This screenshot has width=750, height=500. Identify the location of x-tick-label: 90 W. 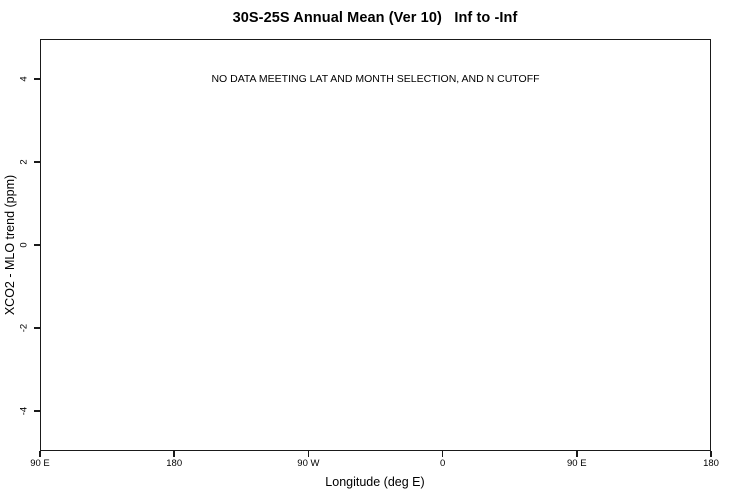
(308, 463).